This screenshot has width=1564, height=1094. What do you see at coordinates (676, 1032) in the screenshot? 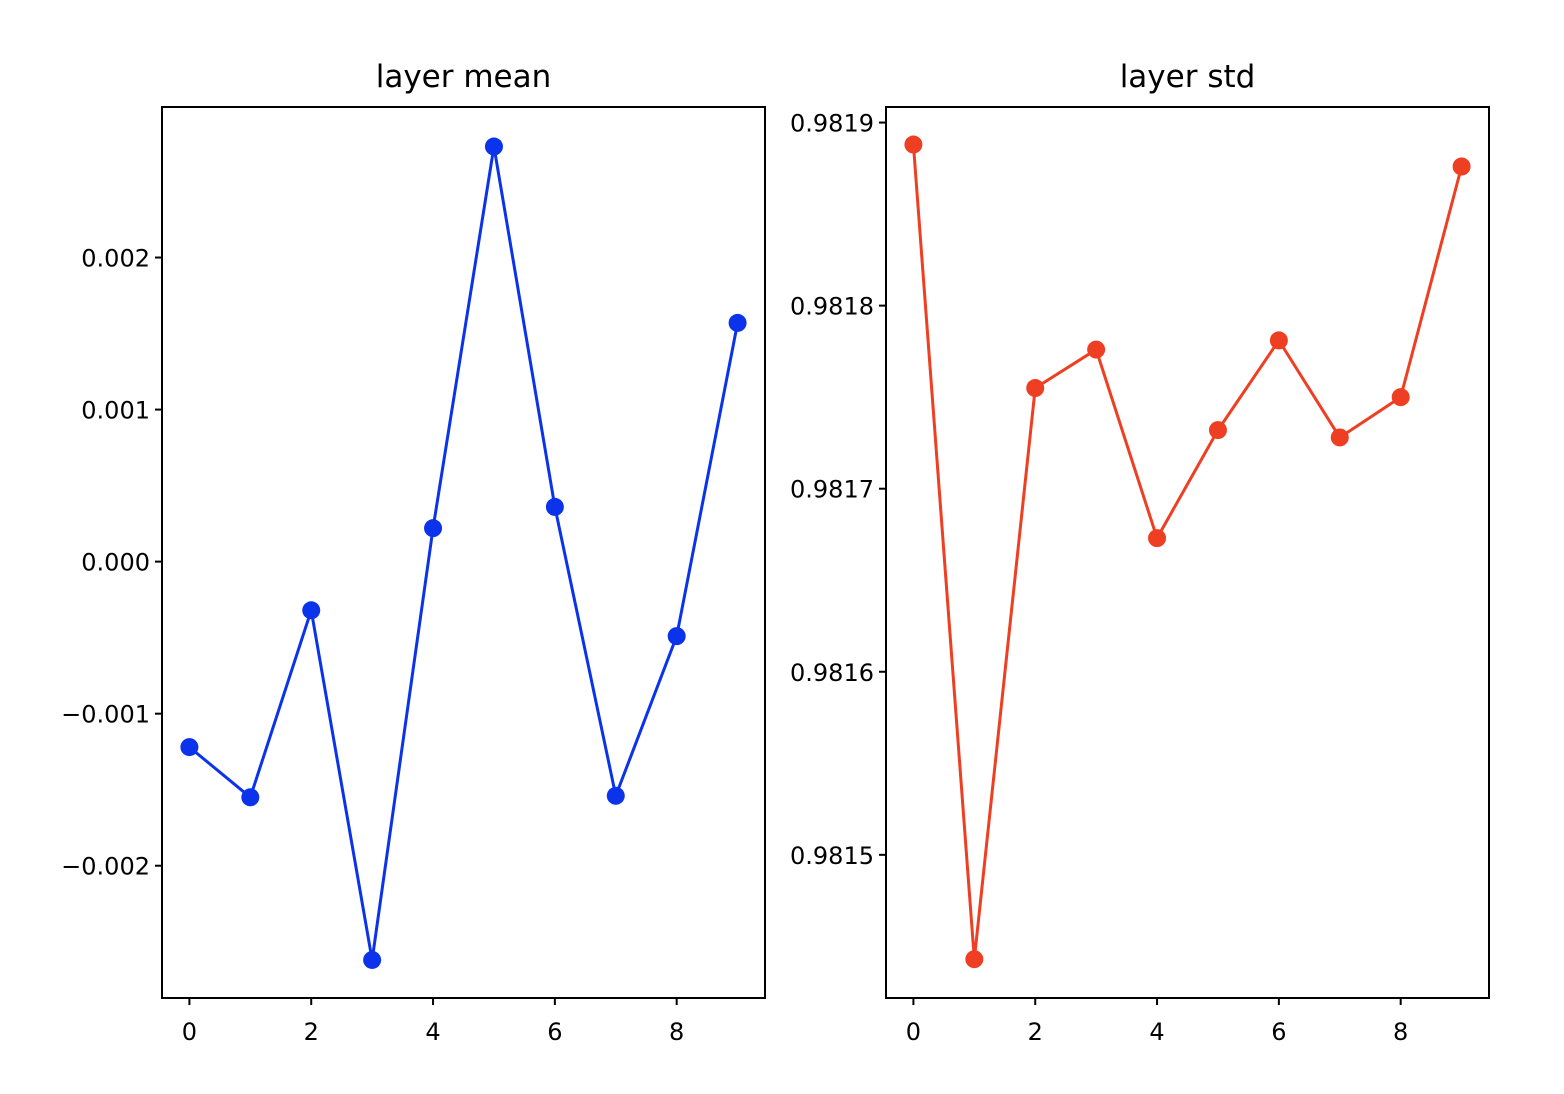
I see `layer-mean-x-tick-label: 8` at bounding box center [676, 1032].